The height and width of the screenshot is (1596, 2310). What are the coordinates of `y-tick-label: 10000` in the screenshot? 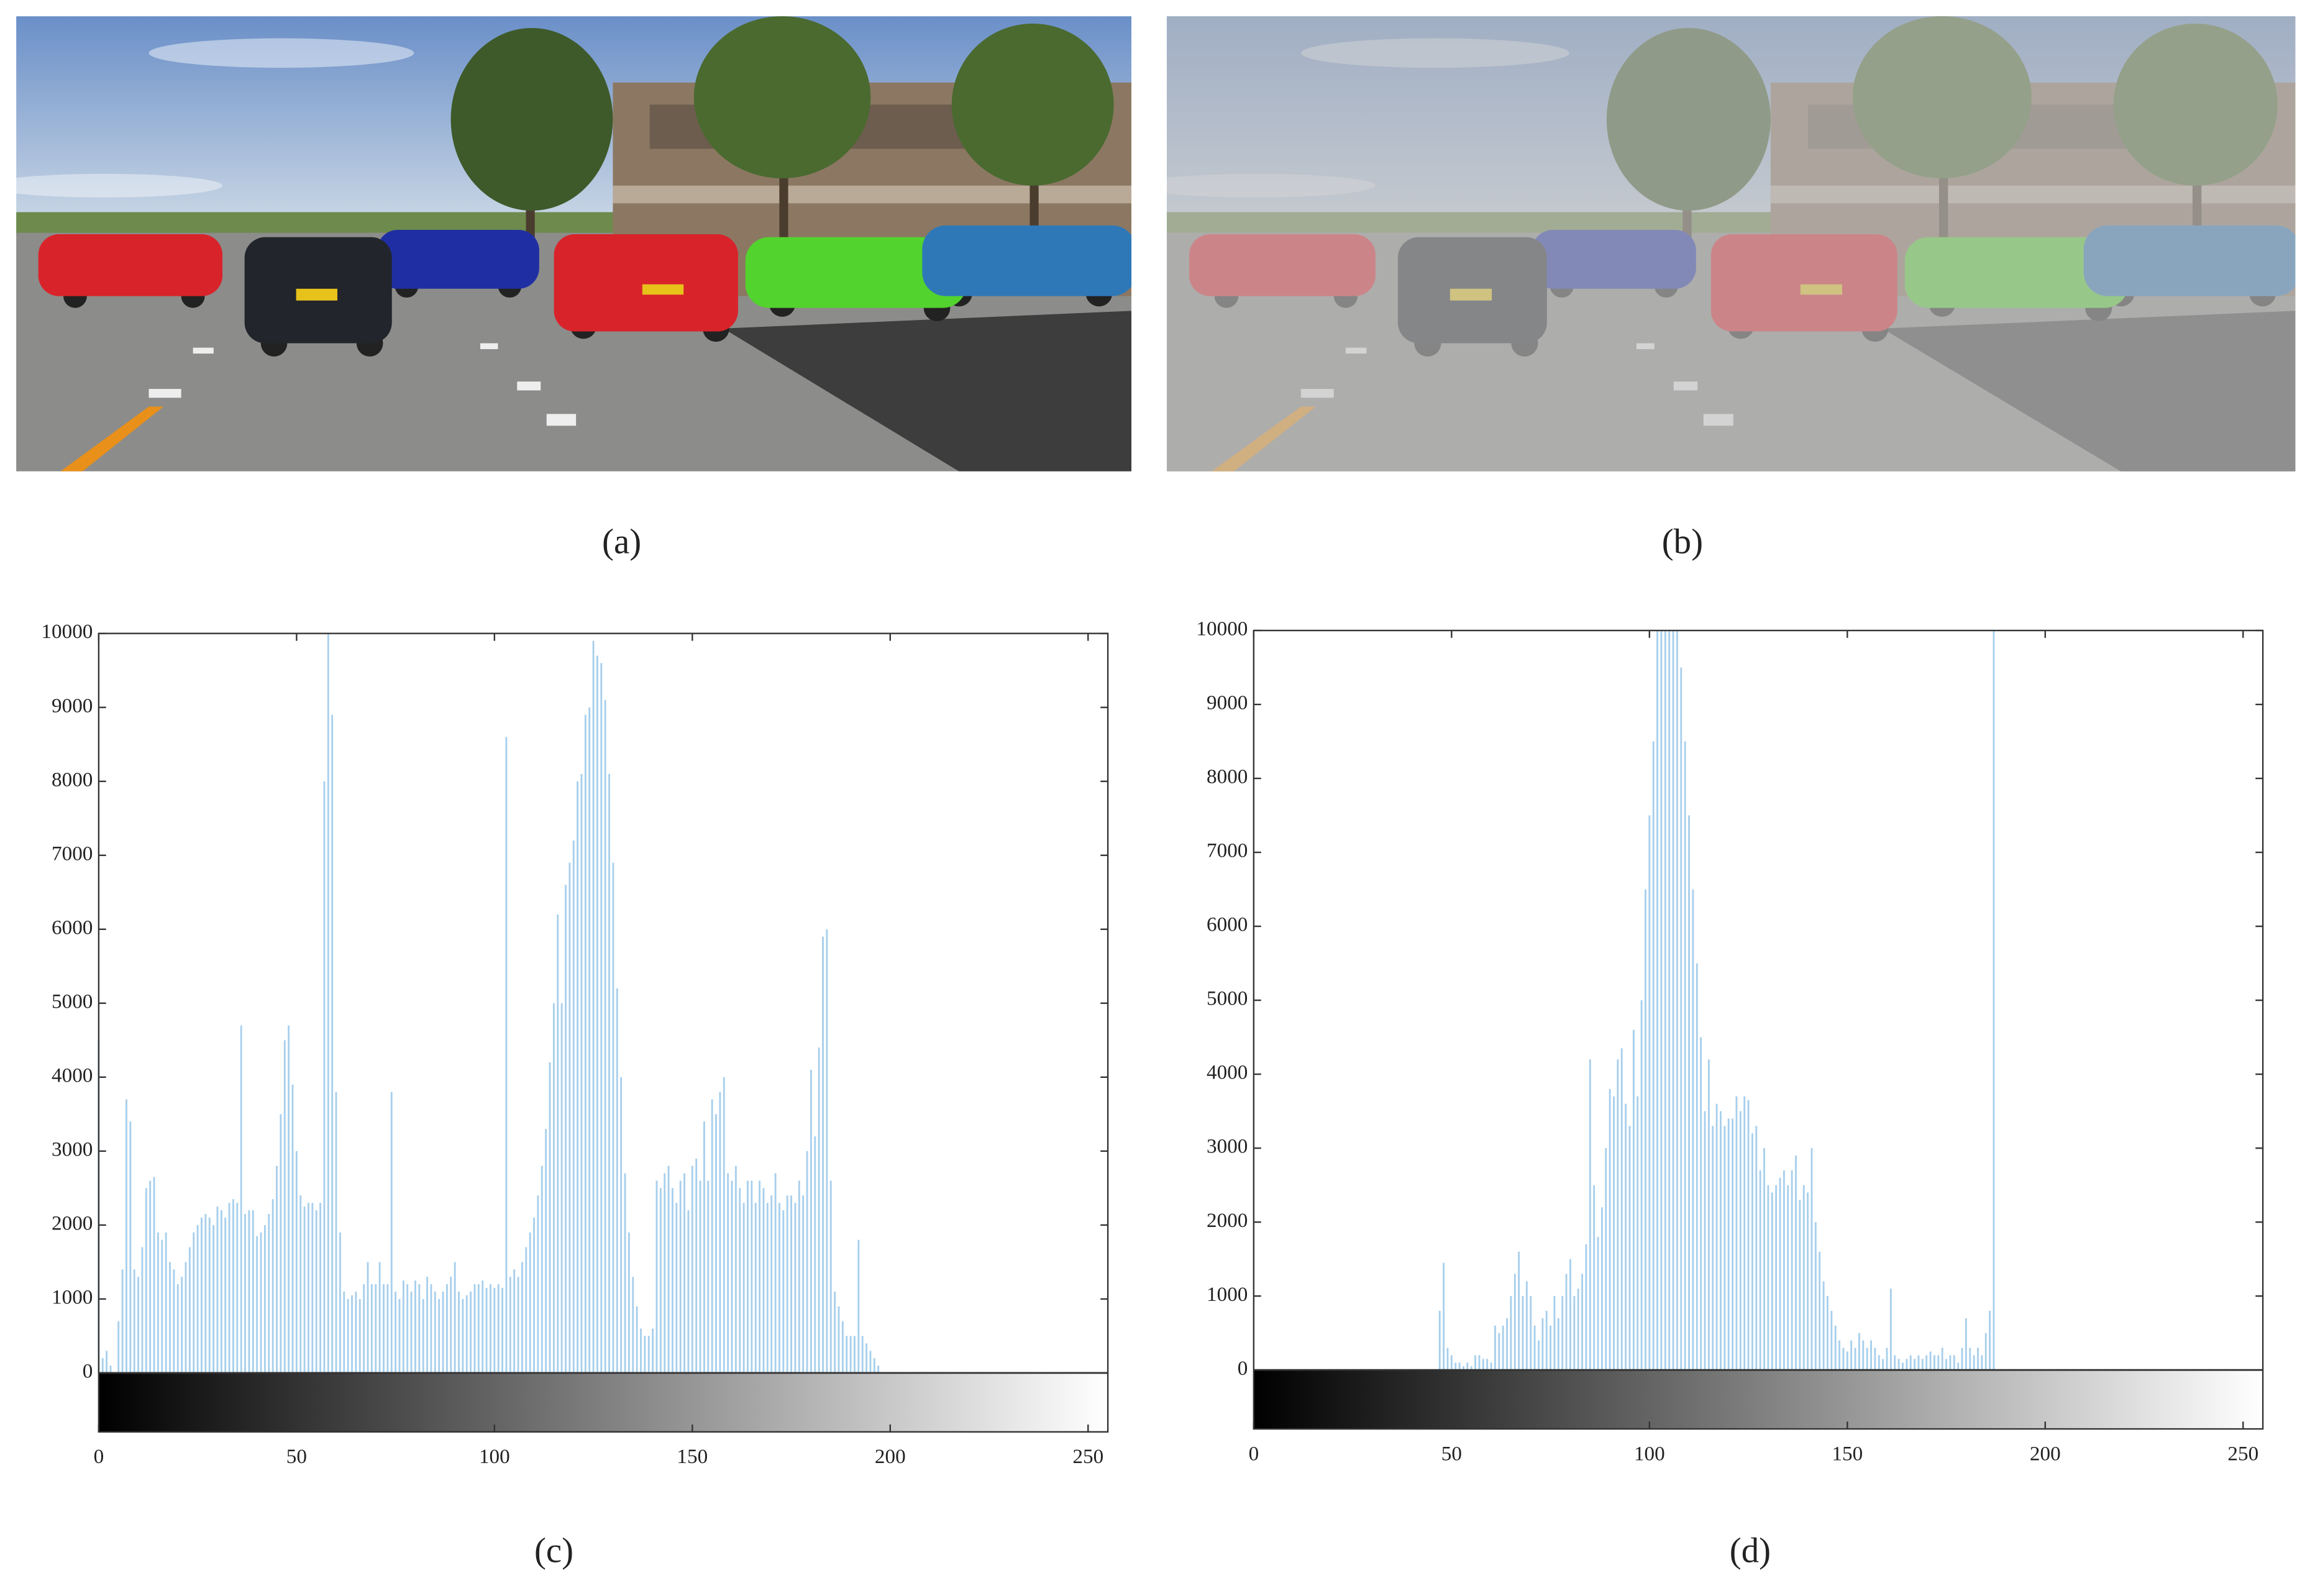 It's located at (67, 631).